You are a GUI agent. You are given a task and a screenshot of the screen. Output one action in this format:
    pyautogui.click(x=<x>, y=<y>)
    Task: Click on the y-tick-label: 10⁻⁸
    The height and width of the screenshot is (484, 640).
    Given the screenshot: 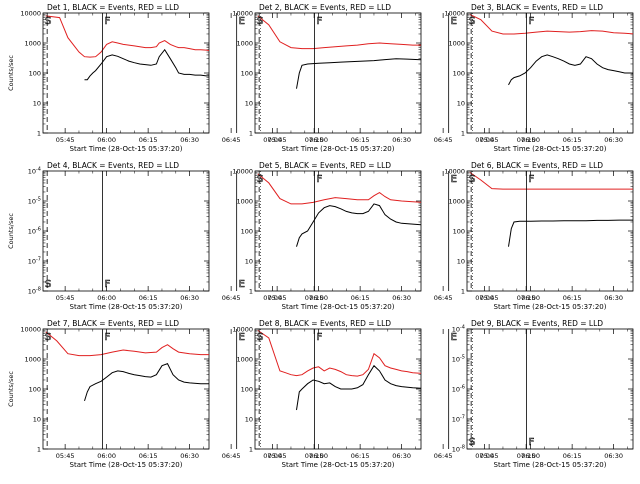 What is the action you would take?
    pyautogui.click(x=34, y=291)
    